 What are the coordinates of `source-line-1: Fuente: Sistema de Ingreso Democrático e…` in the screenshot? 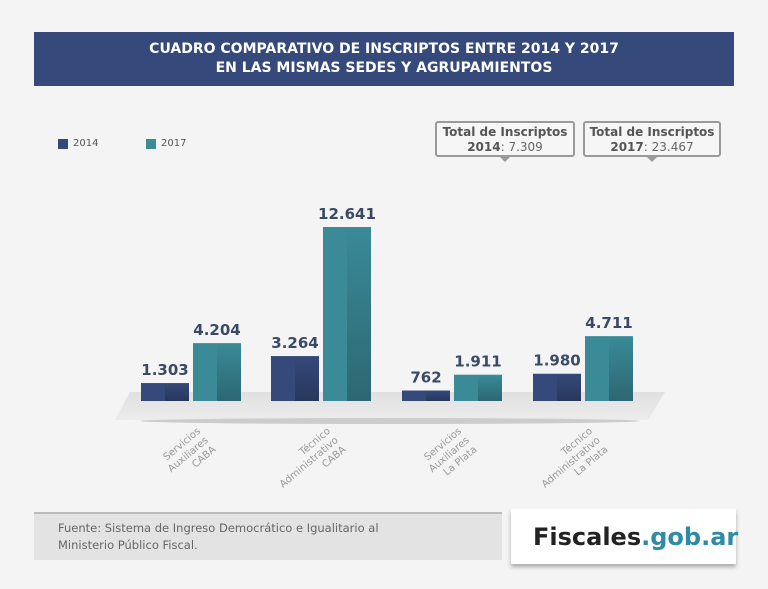 It's located at (218, 528).